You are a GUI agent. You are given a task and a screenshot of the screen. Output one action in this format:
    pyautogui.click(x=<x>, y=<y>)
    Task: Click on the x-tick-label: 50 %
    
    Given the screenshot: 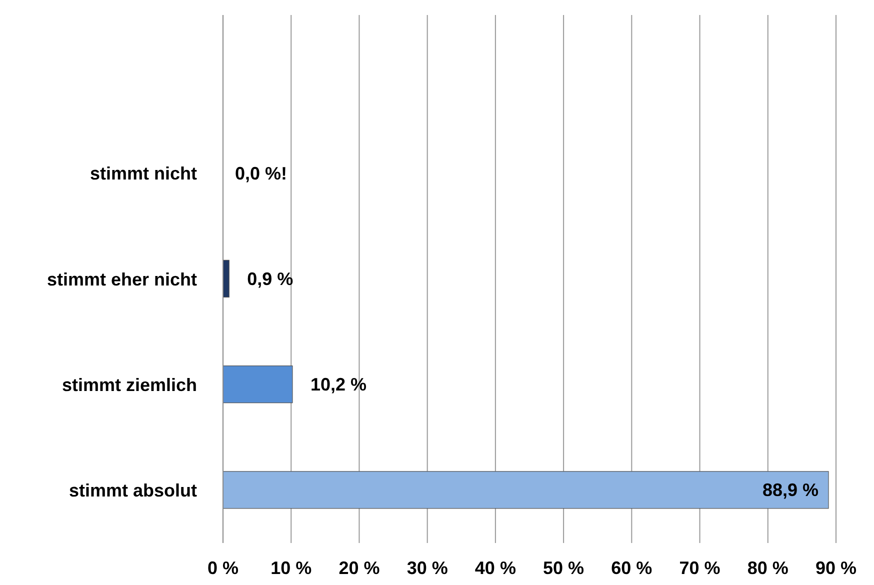 What is the action you would take?
    pyautogui.click(x=563, y=568)
    